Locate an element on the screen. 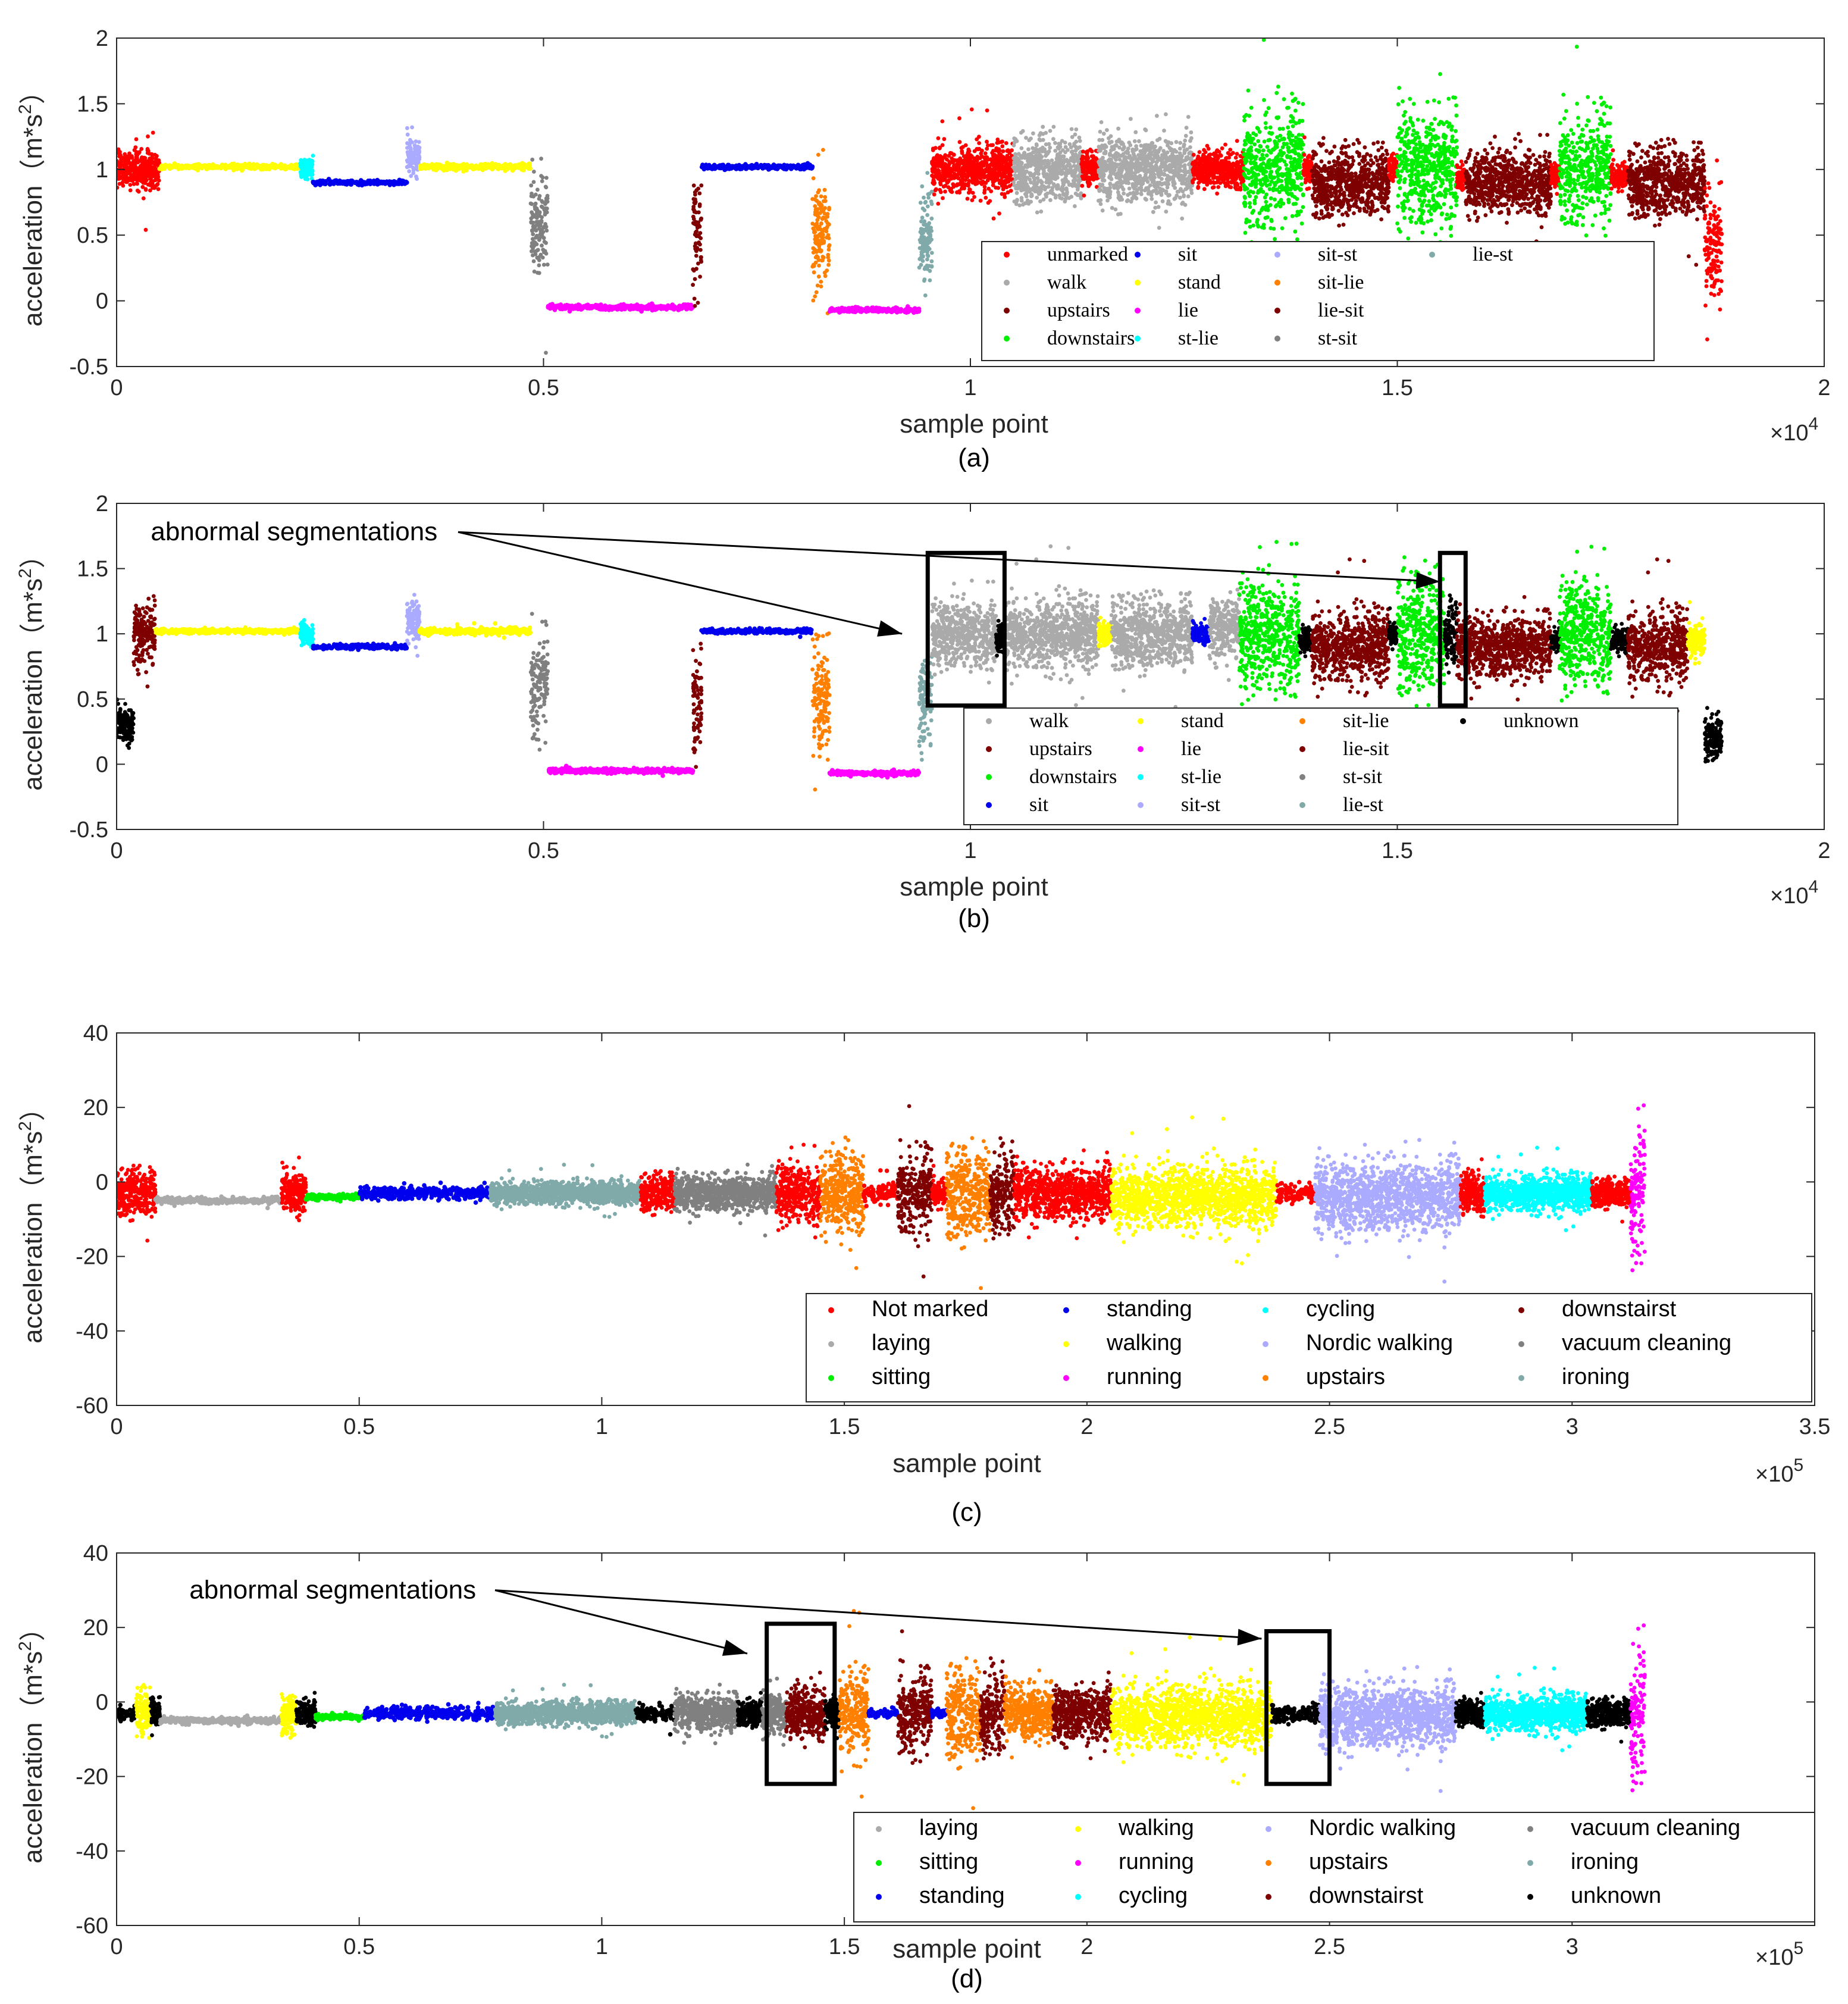 Image resolution: width=1848 pixels, height=2004 pixels. legend-label: Nordic walking is located at coordinates (1379, 1342).